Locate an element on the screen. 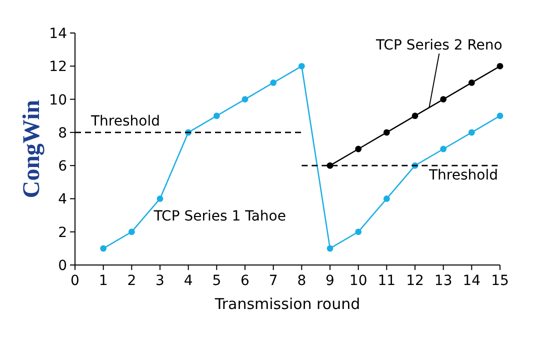 The image size is (550, 350). y-tick-label: 0 is located at coordinates (62, 266).